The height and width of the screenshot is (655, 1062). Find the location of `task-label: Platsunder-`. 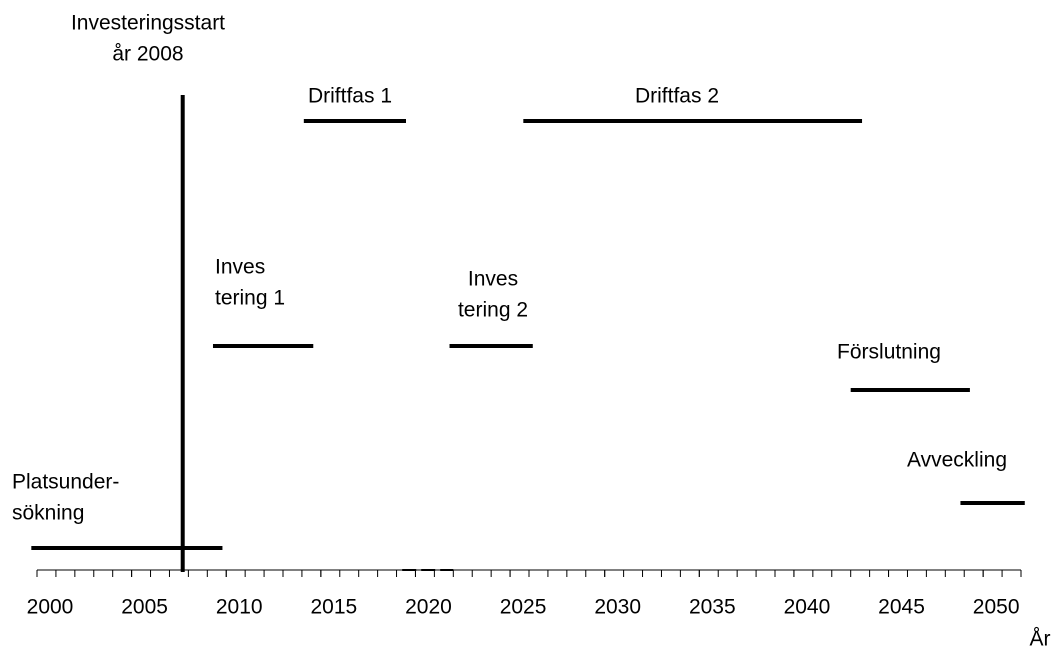

task-label: Platsunder- is located at coordinates (65, 482).